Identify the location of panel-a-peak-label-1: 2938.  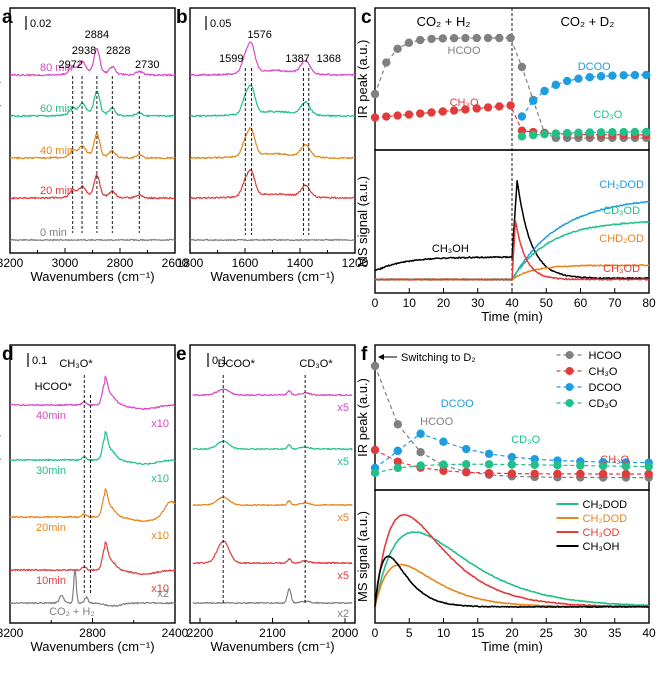
(84, 51).